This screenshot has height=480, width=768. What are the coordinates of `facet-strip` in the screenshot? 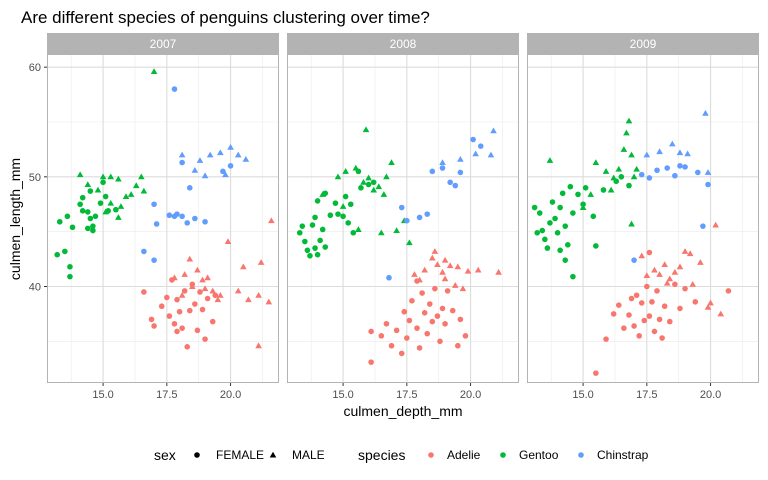 It's located at (643, 43).